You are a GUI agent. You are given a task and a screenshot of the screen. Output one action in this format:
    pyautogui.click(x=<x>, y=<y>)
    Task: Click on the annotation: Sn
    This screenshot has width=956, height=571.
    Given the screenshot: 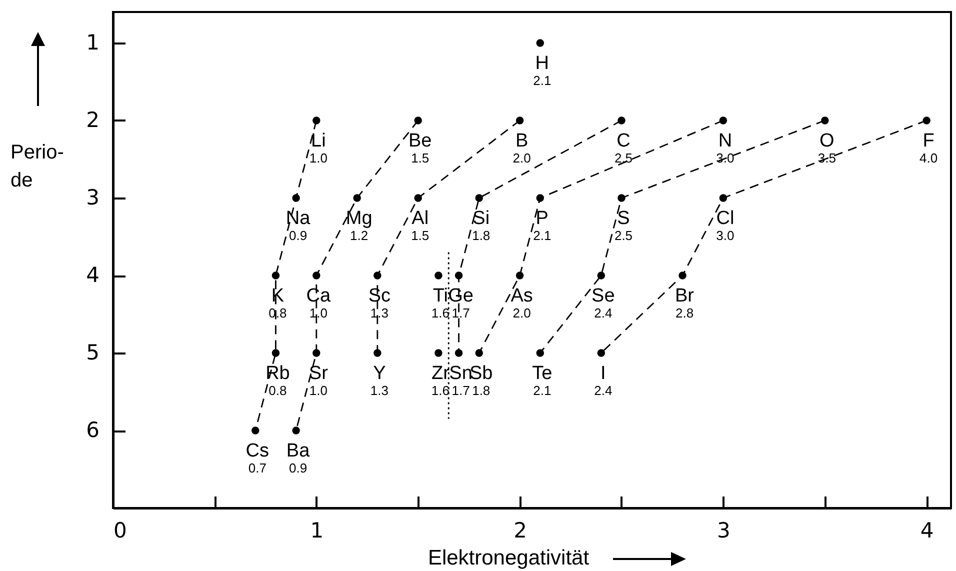 What is the action you would take?
    pyautogui.click(x=460, y=373)
    